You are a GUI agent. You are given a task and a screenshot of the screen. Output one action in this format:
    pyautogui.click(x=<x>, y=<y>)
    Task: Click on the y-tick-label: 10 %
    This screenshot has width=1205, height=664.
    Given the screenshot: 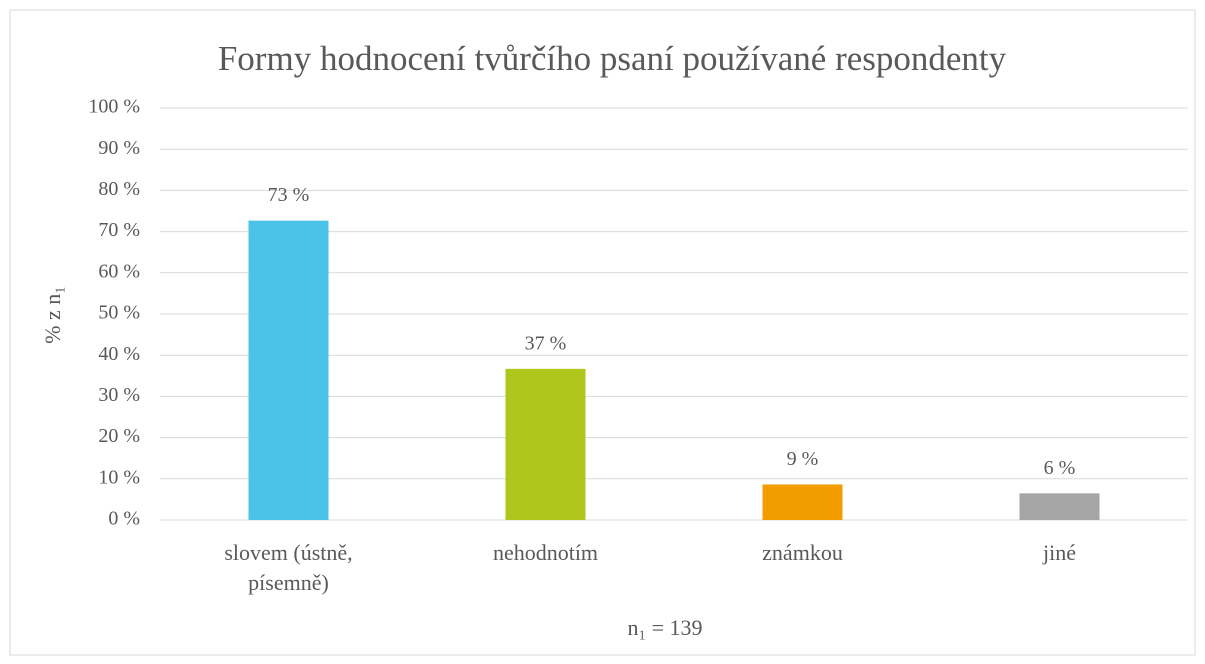 What is the action you would take?
    pyautogui.click(x=119, y=477)
    